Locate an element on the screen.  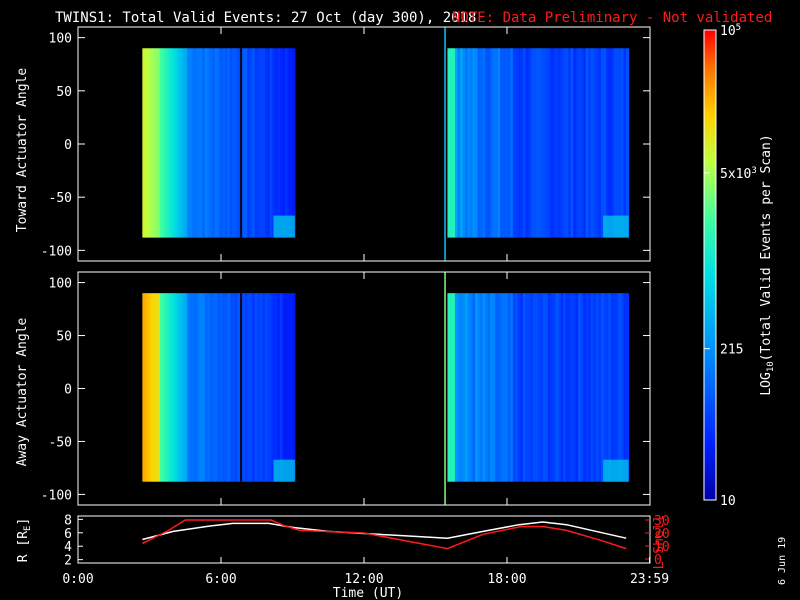
y-tick-label: 50 is located at coordinates (64, 337).